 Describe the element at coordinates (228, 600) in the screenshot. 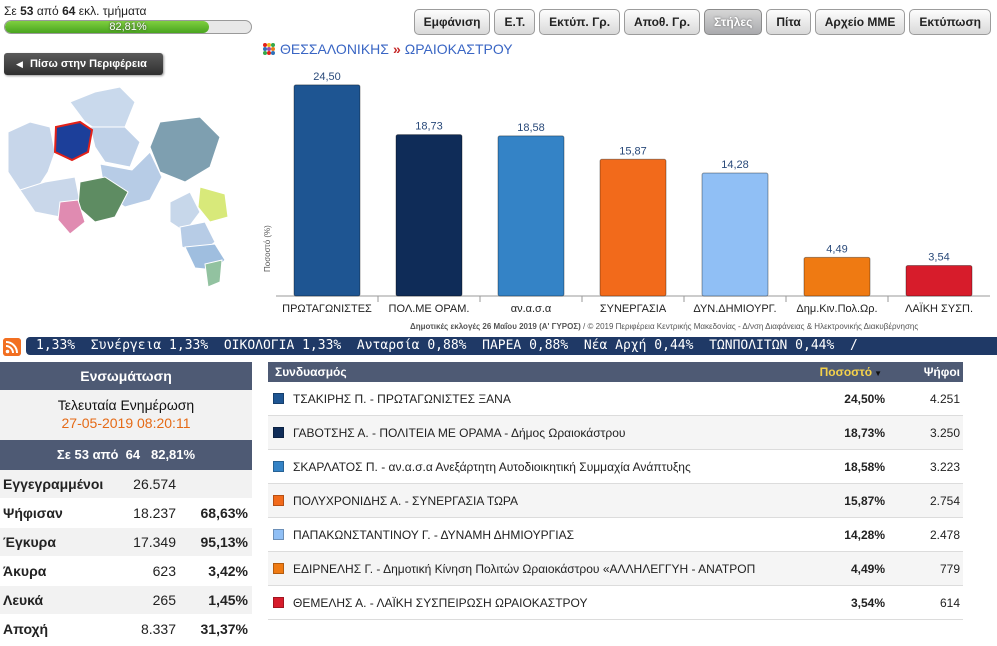

I see `summary-row-percent: 1,45%` at that location.